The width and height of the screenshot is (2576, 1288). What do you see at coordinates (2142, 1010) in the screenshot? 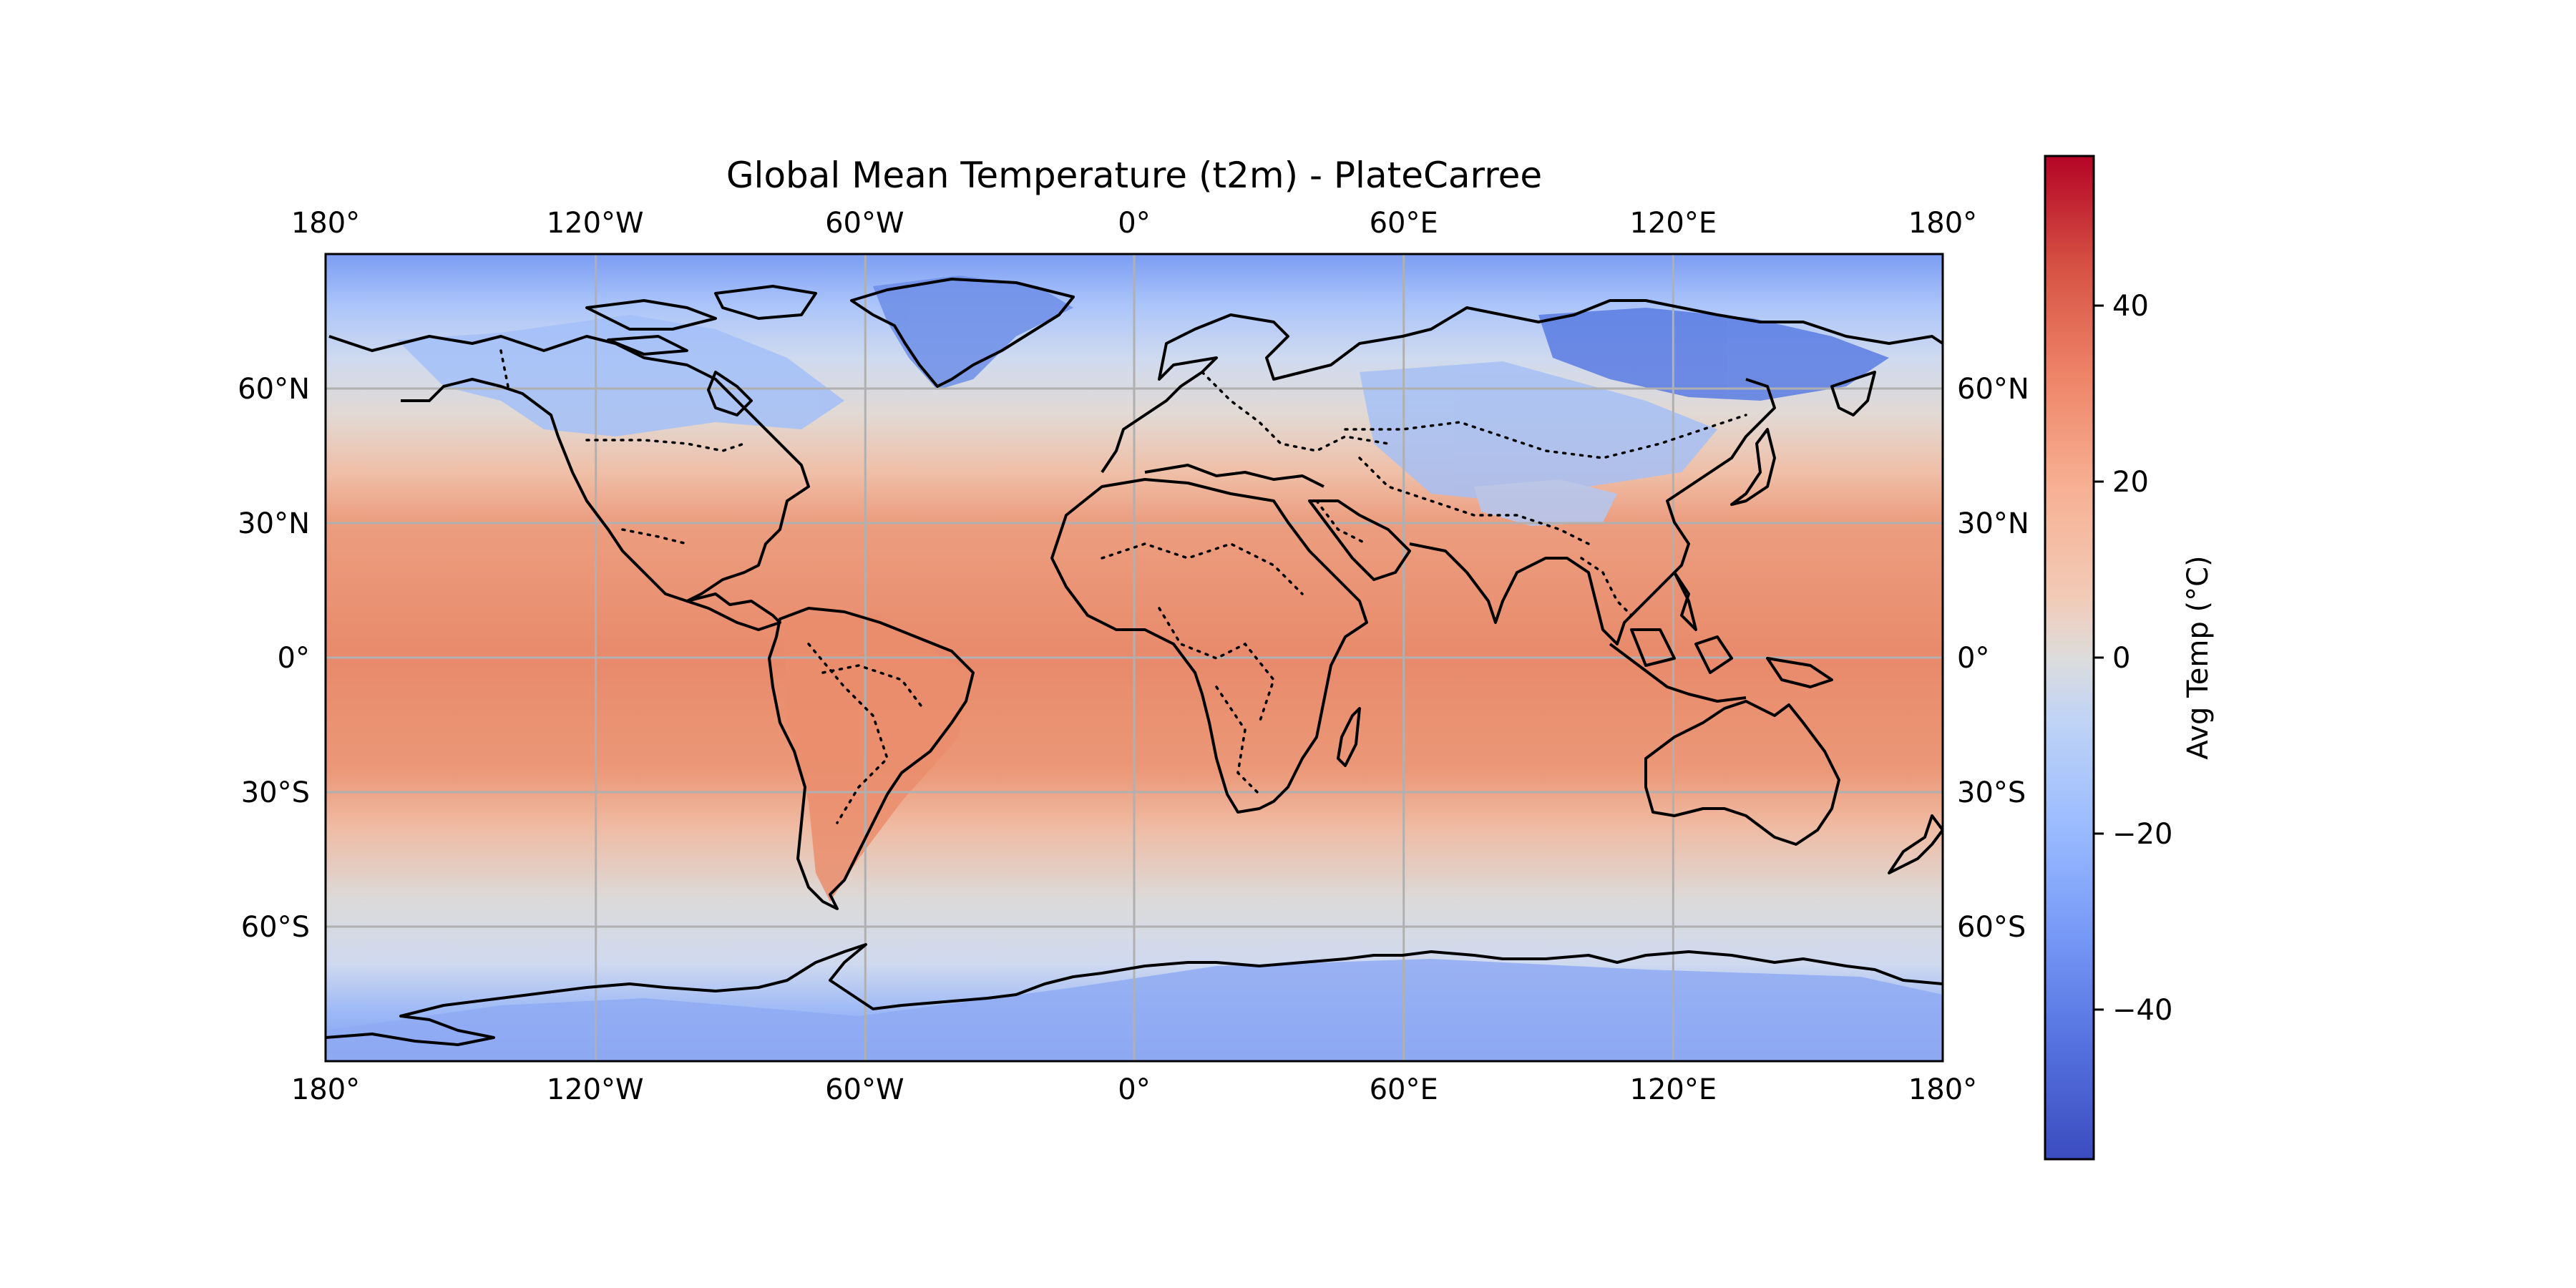
I see `colorbar-tick-label: −40` at bounding box center [2142, 1010].